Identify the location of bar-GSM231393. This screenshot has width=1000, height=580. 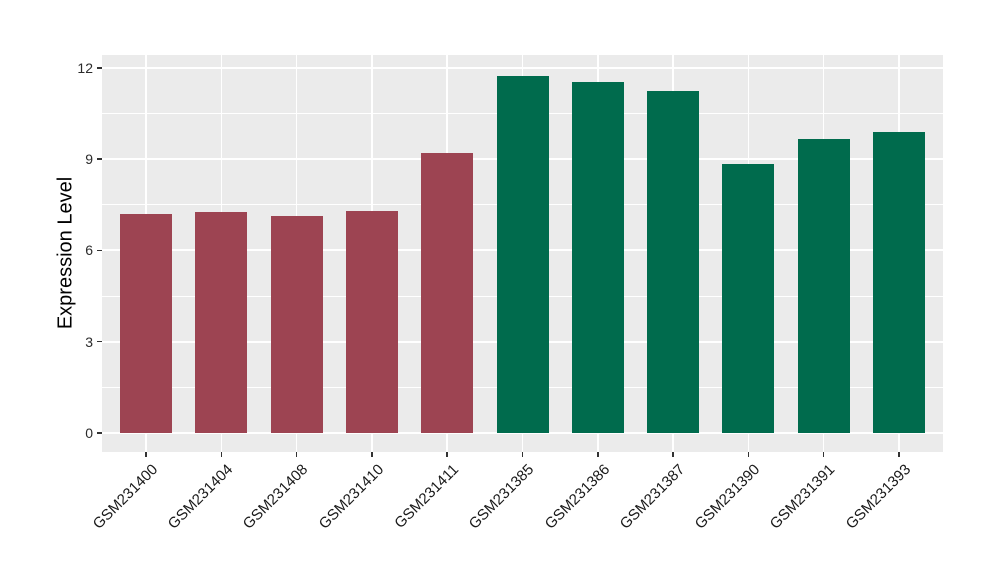
(899, 282).